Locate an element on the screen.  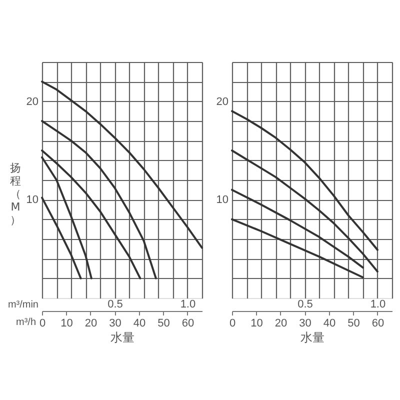
x2-axis-title: m³/min is located at coordinates (23, 305).